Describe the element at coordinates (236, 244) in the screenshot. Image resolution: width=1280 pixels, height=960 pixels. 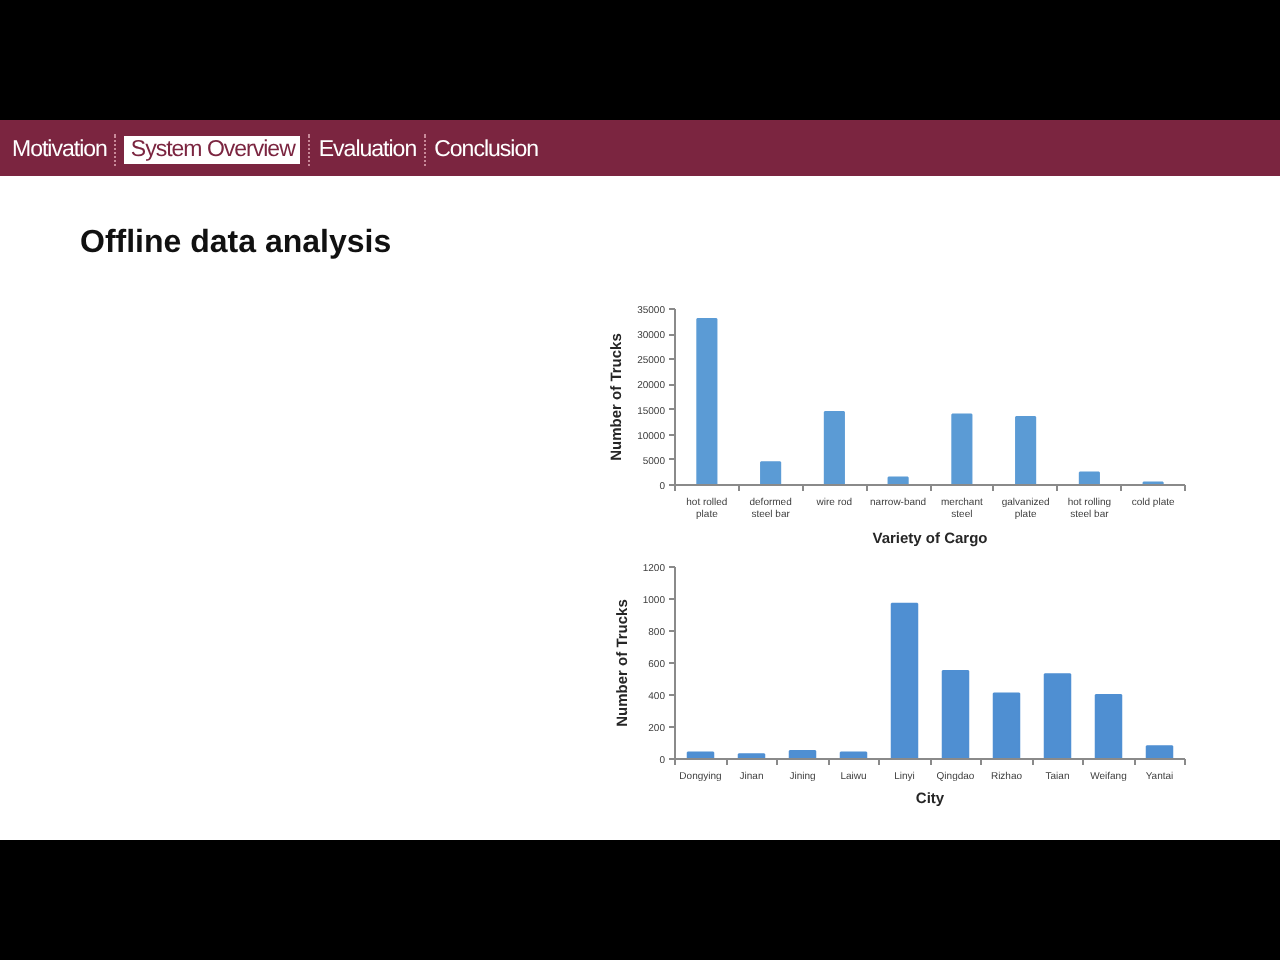
I see `text: Offline data analysis` at that location.